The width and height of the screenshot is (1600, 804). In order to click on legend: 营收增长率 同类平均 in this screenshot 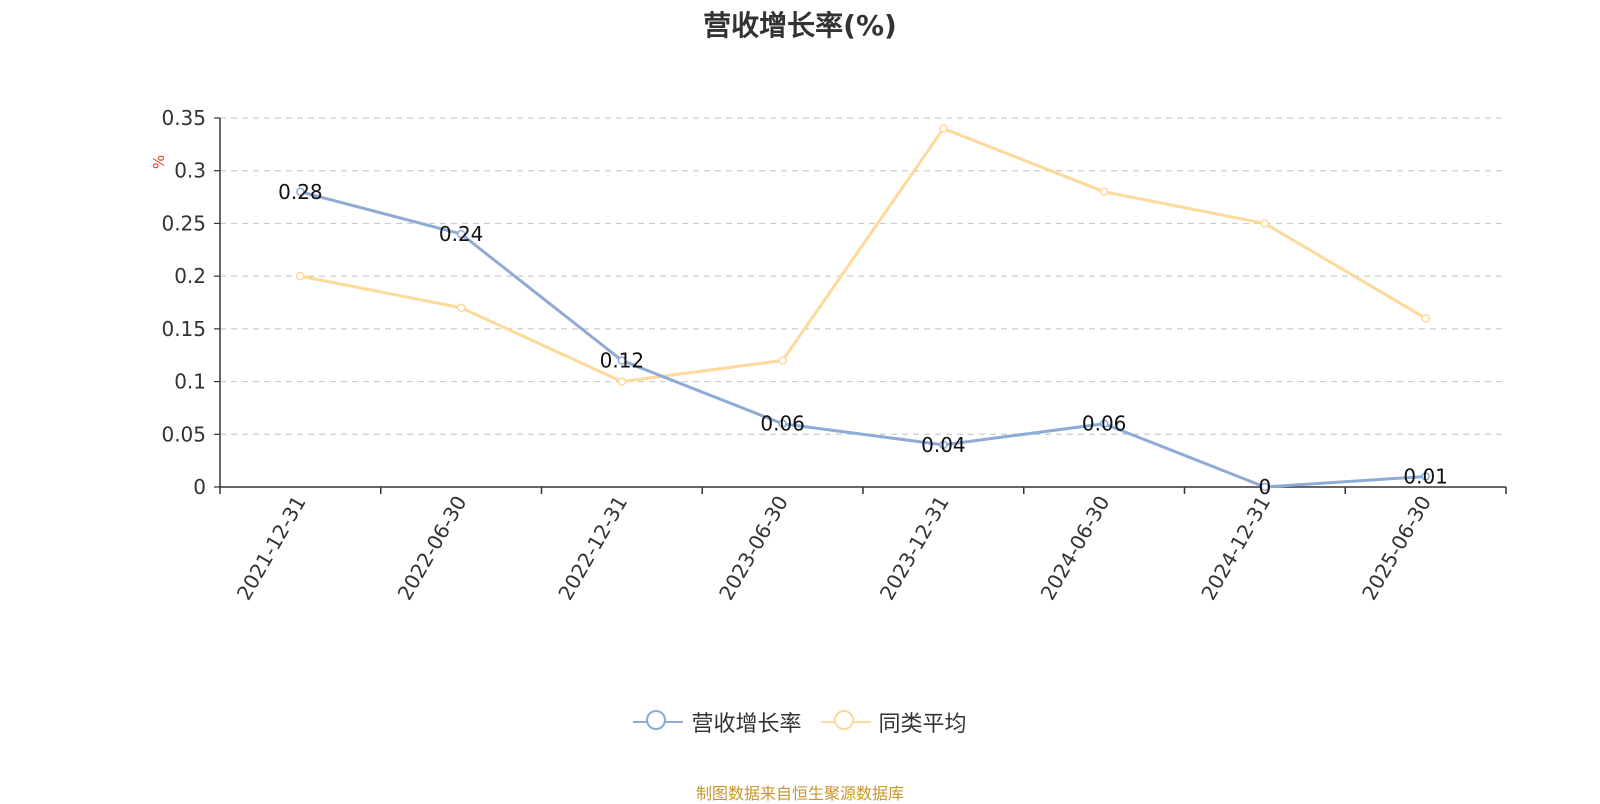, I will do `click(800, 724)`.